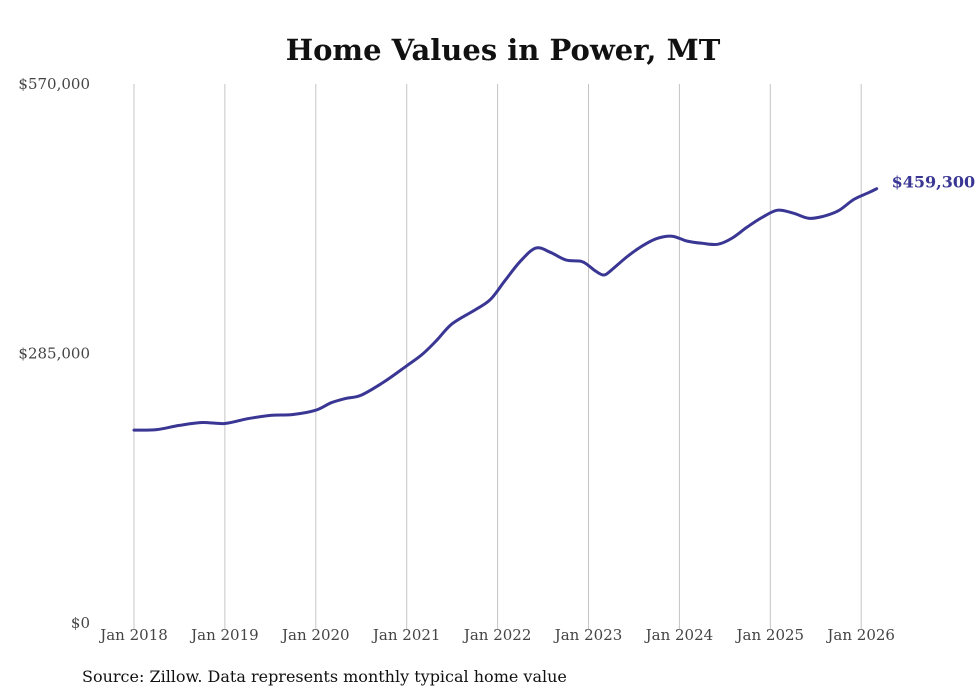 This screenshot has height=699, width=980. Describe the element at coordinates (80, 623) in the screenshot. I see `y-tick-label: $0` at that location.